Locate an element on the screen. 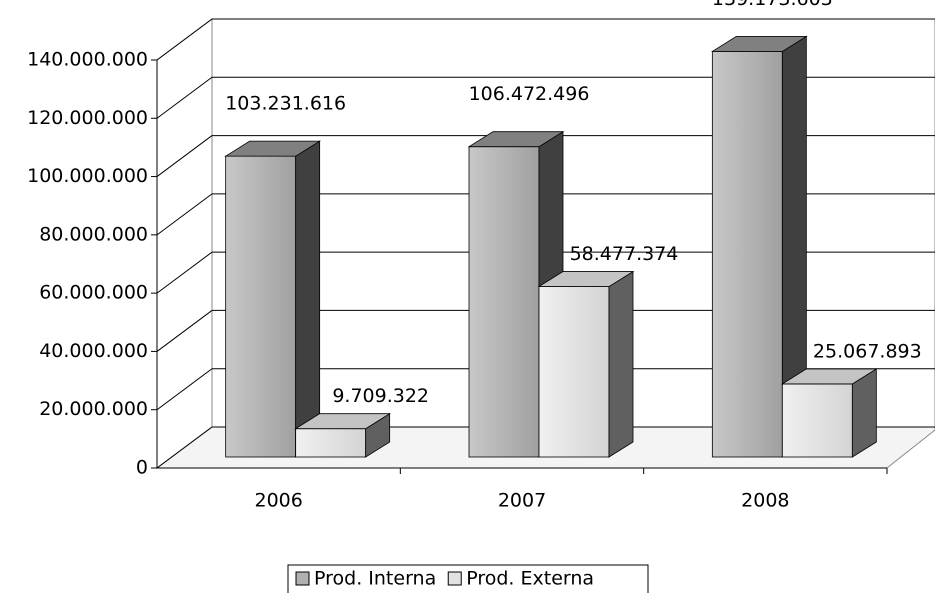 The height and width of the screenshot is (593, 935). y-tick-label: 80.000.000 is located at coordinates (93, 234).